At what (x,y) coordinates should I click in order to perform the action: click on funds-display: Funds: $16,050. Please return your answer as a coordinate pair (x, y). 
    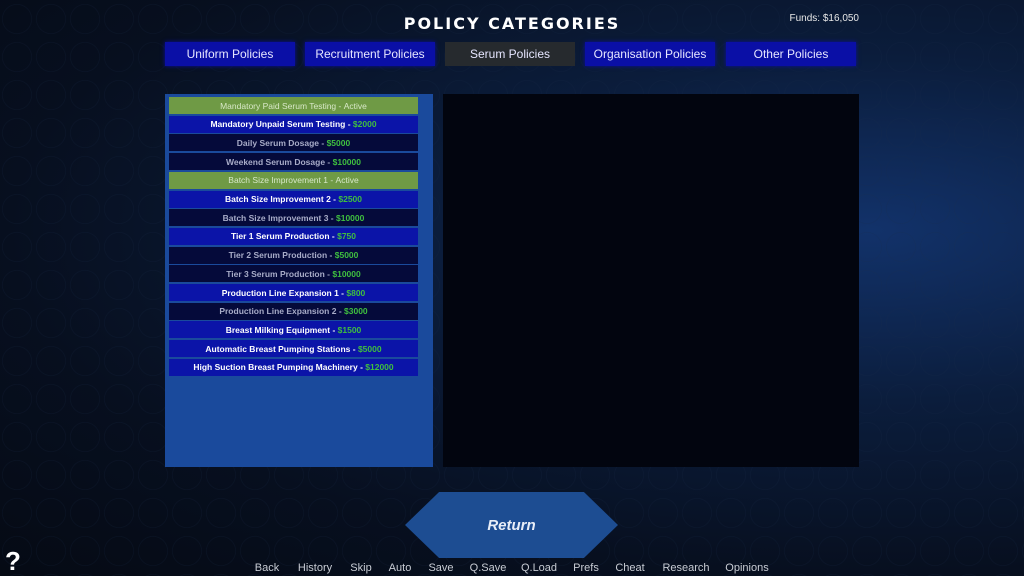
    Looking at the image, I should click on (824, 18).